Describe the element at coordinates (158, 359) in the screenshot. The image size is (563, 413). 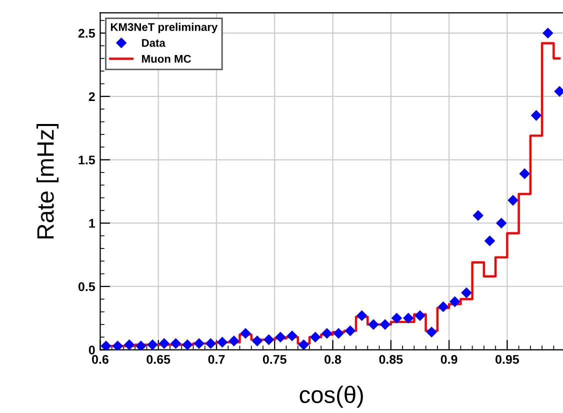
I see `x-tick-label: 0.65` at that location.